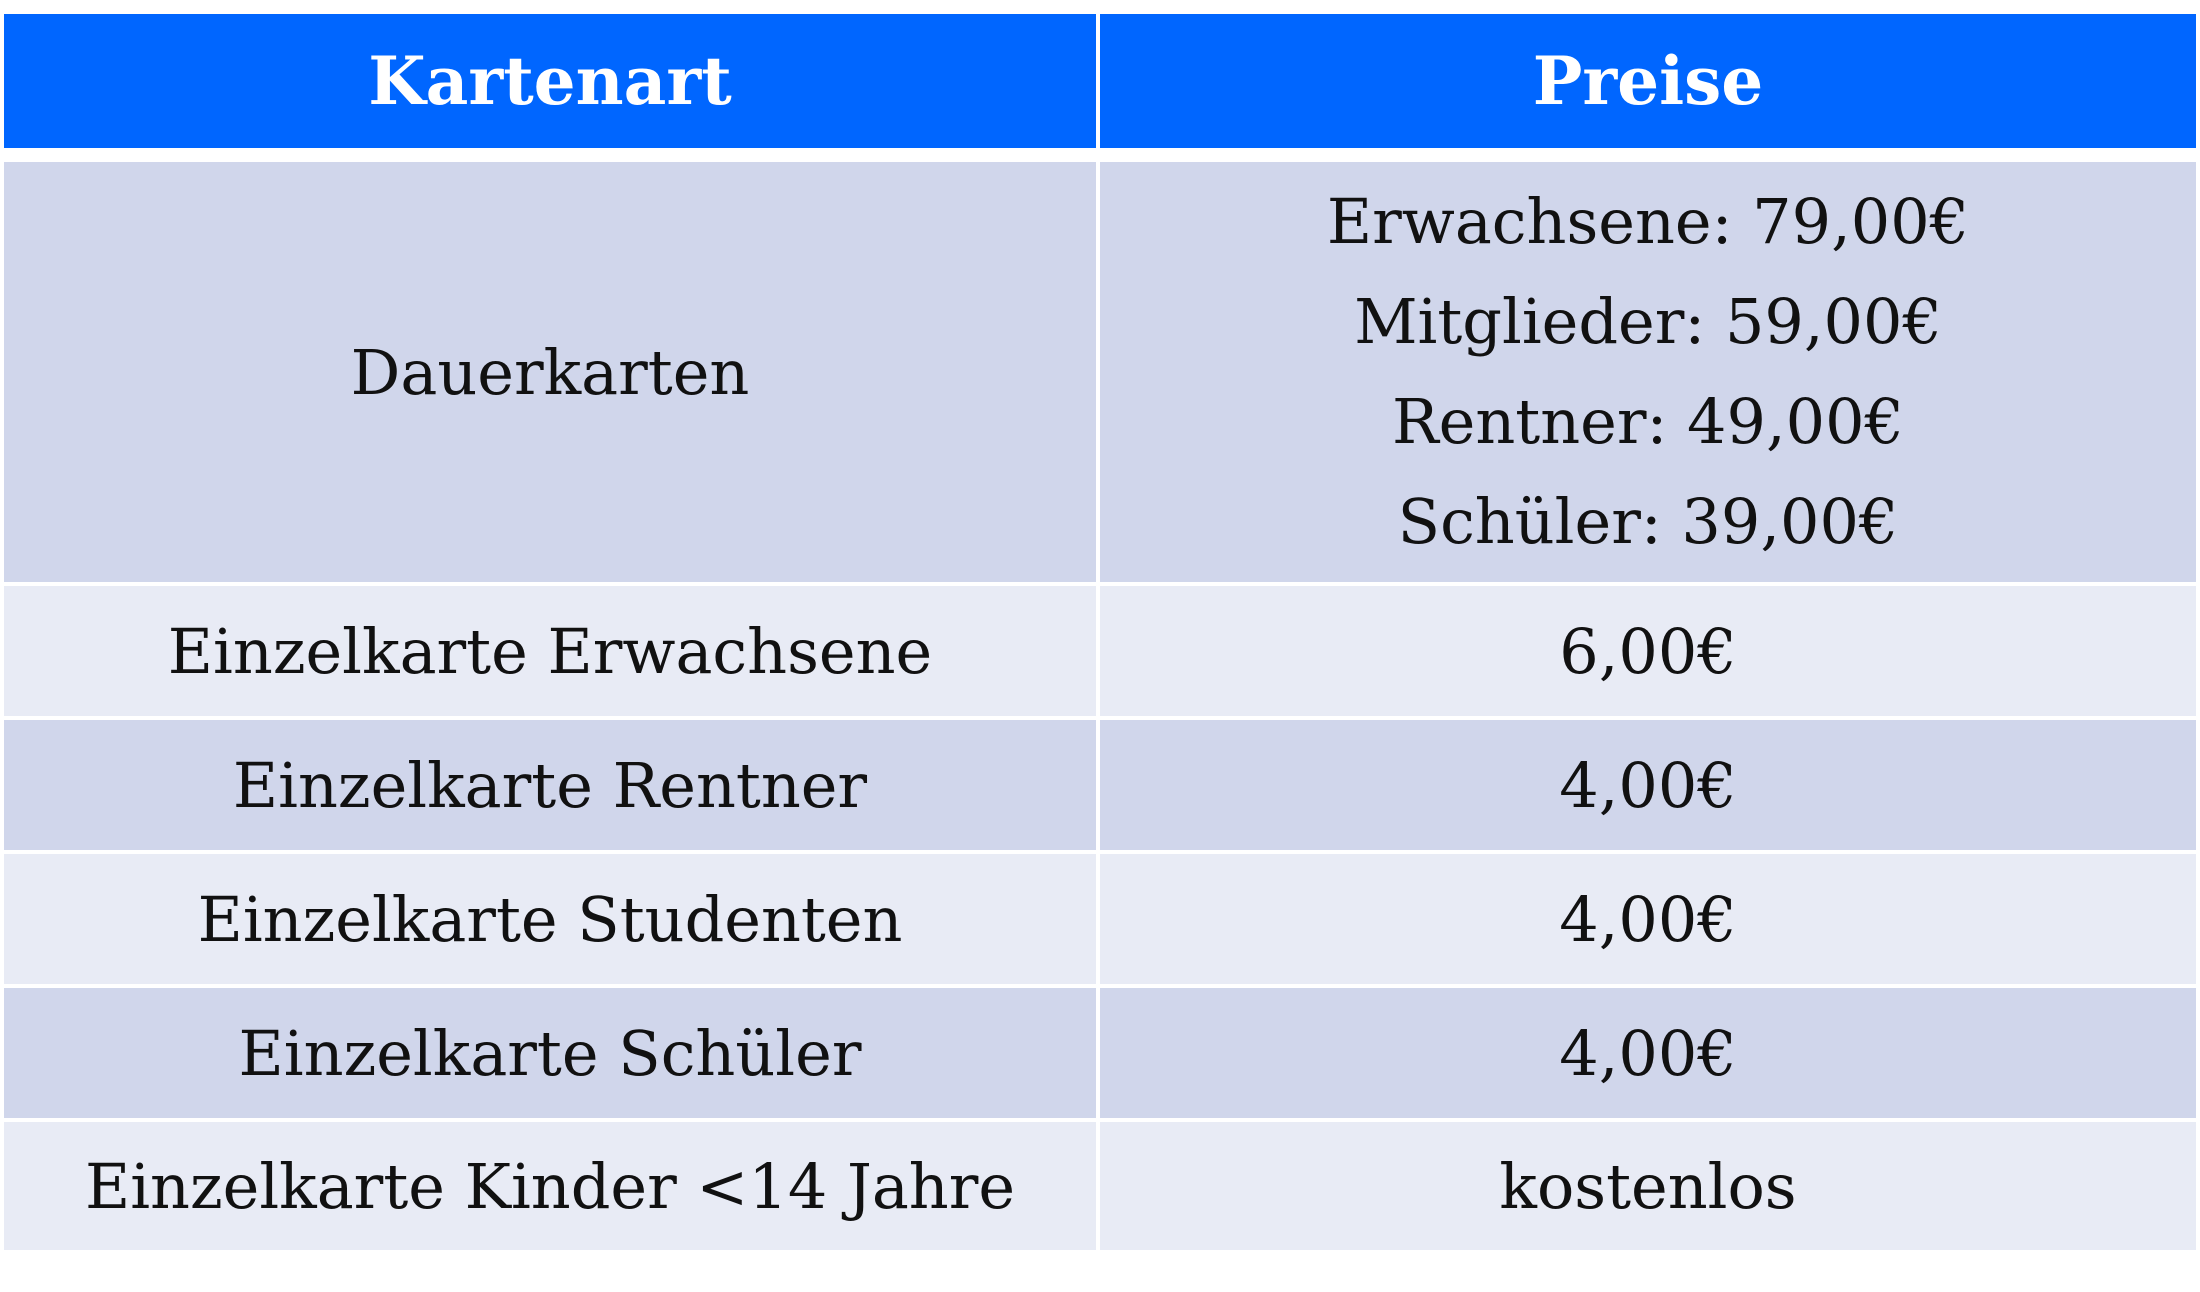 This screenshot has height=1292, width=2200. What do you see at coordinates (552, 921) in the screenshot?
I see `cell-card-type: Einzelkarte Studenten` at bounding box center [552, 921].